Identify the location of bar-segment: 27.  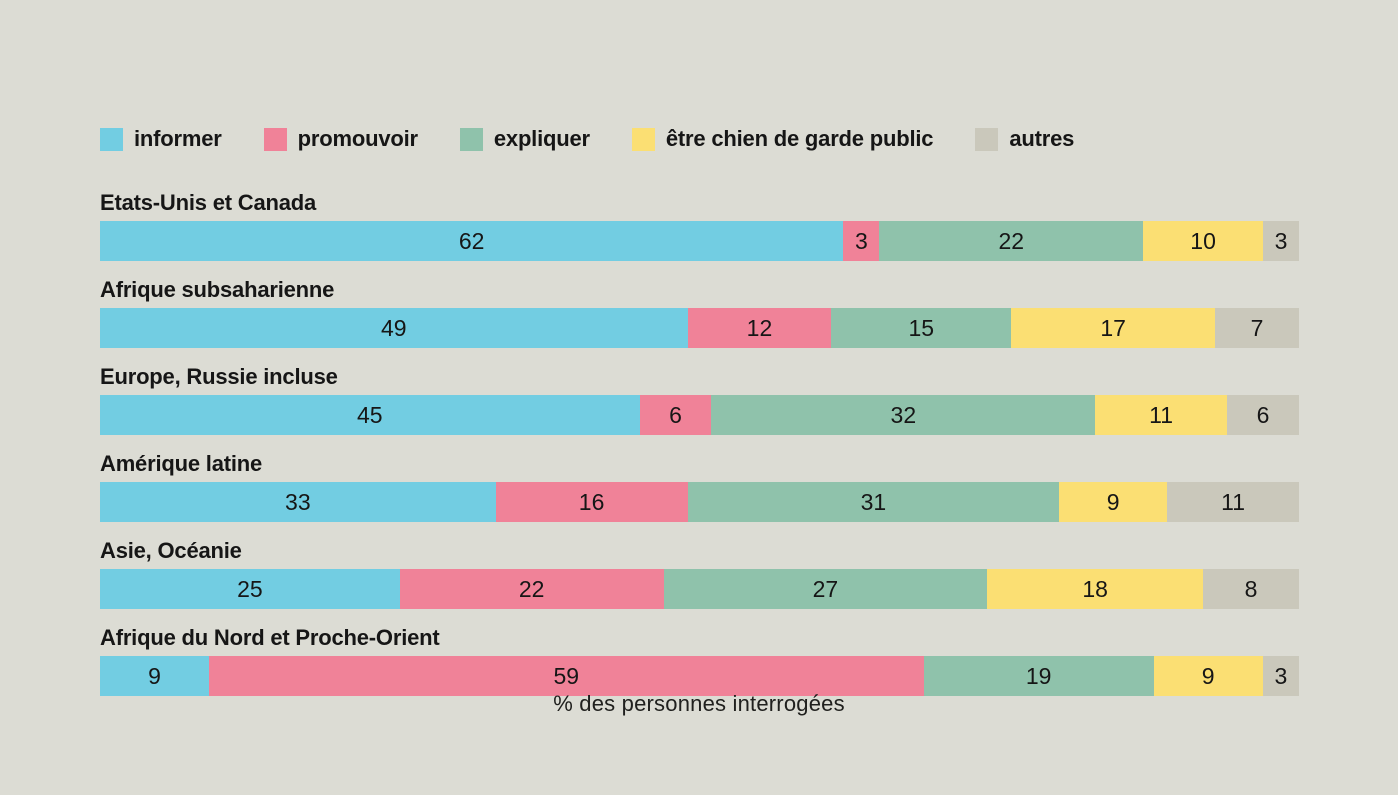
(825, 589).